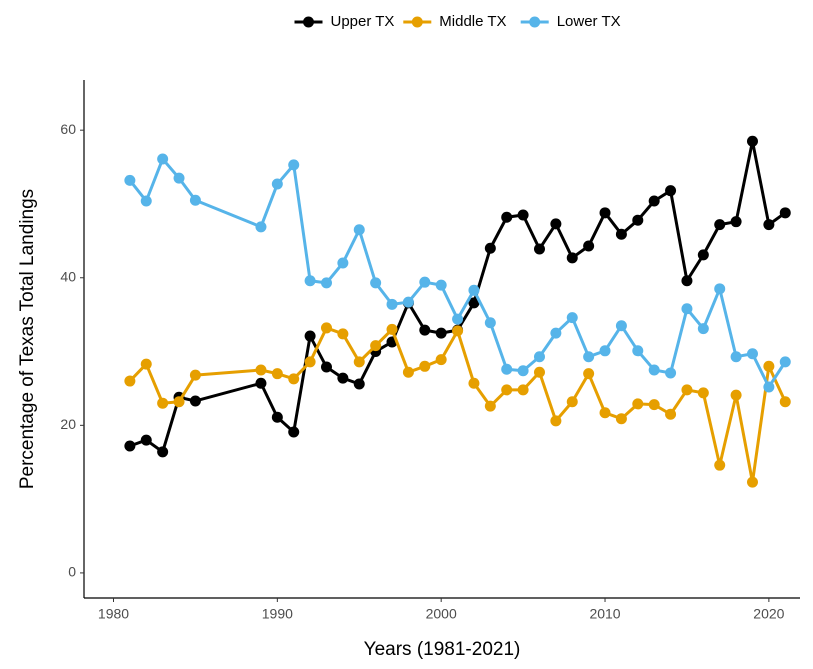 The height and width of the screenshot is (669, 813). Describe the element at coordinates (68, 129) in the screenshot. I see `y-tick-label: 60` at that location.